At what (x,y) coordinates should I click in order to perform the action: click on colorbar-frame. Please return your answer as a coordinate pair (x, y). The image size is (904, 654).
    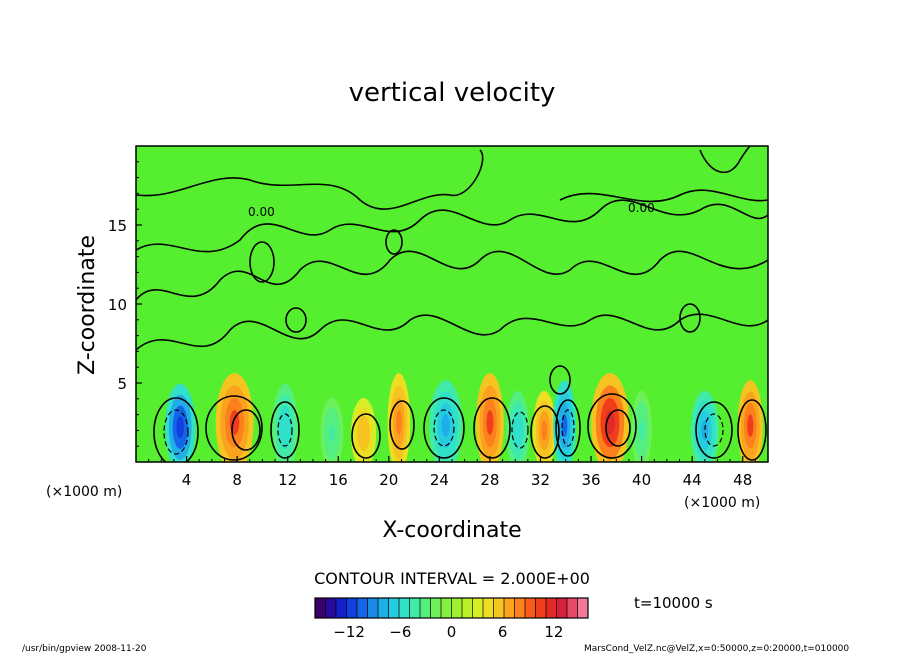
    Looking at the image, I should click on (451, 608).